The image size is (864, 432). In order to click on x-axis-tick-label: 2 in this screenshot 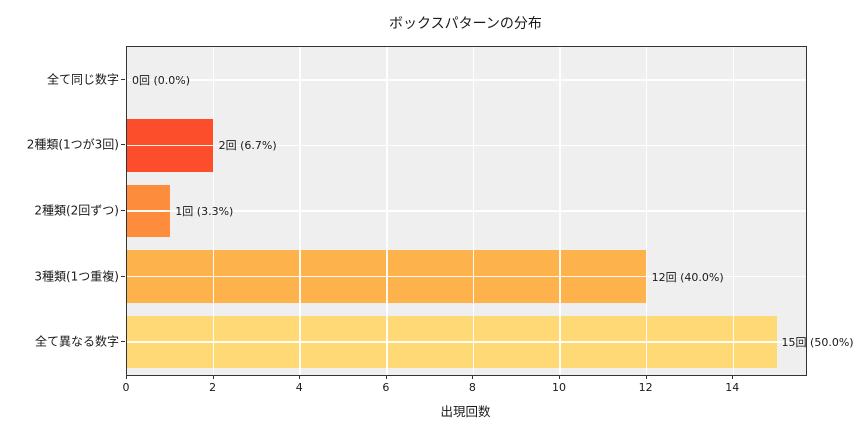, I will do `click(213, 387)`.